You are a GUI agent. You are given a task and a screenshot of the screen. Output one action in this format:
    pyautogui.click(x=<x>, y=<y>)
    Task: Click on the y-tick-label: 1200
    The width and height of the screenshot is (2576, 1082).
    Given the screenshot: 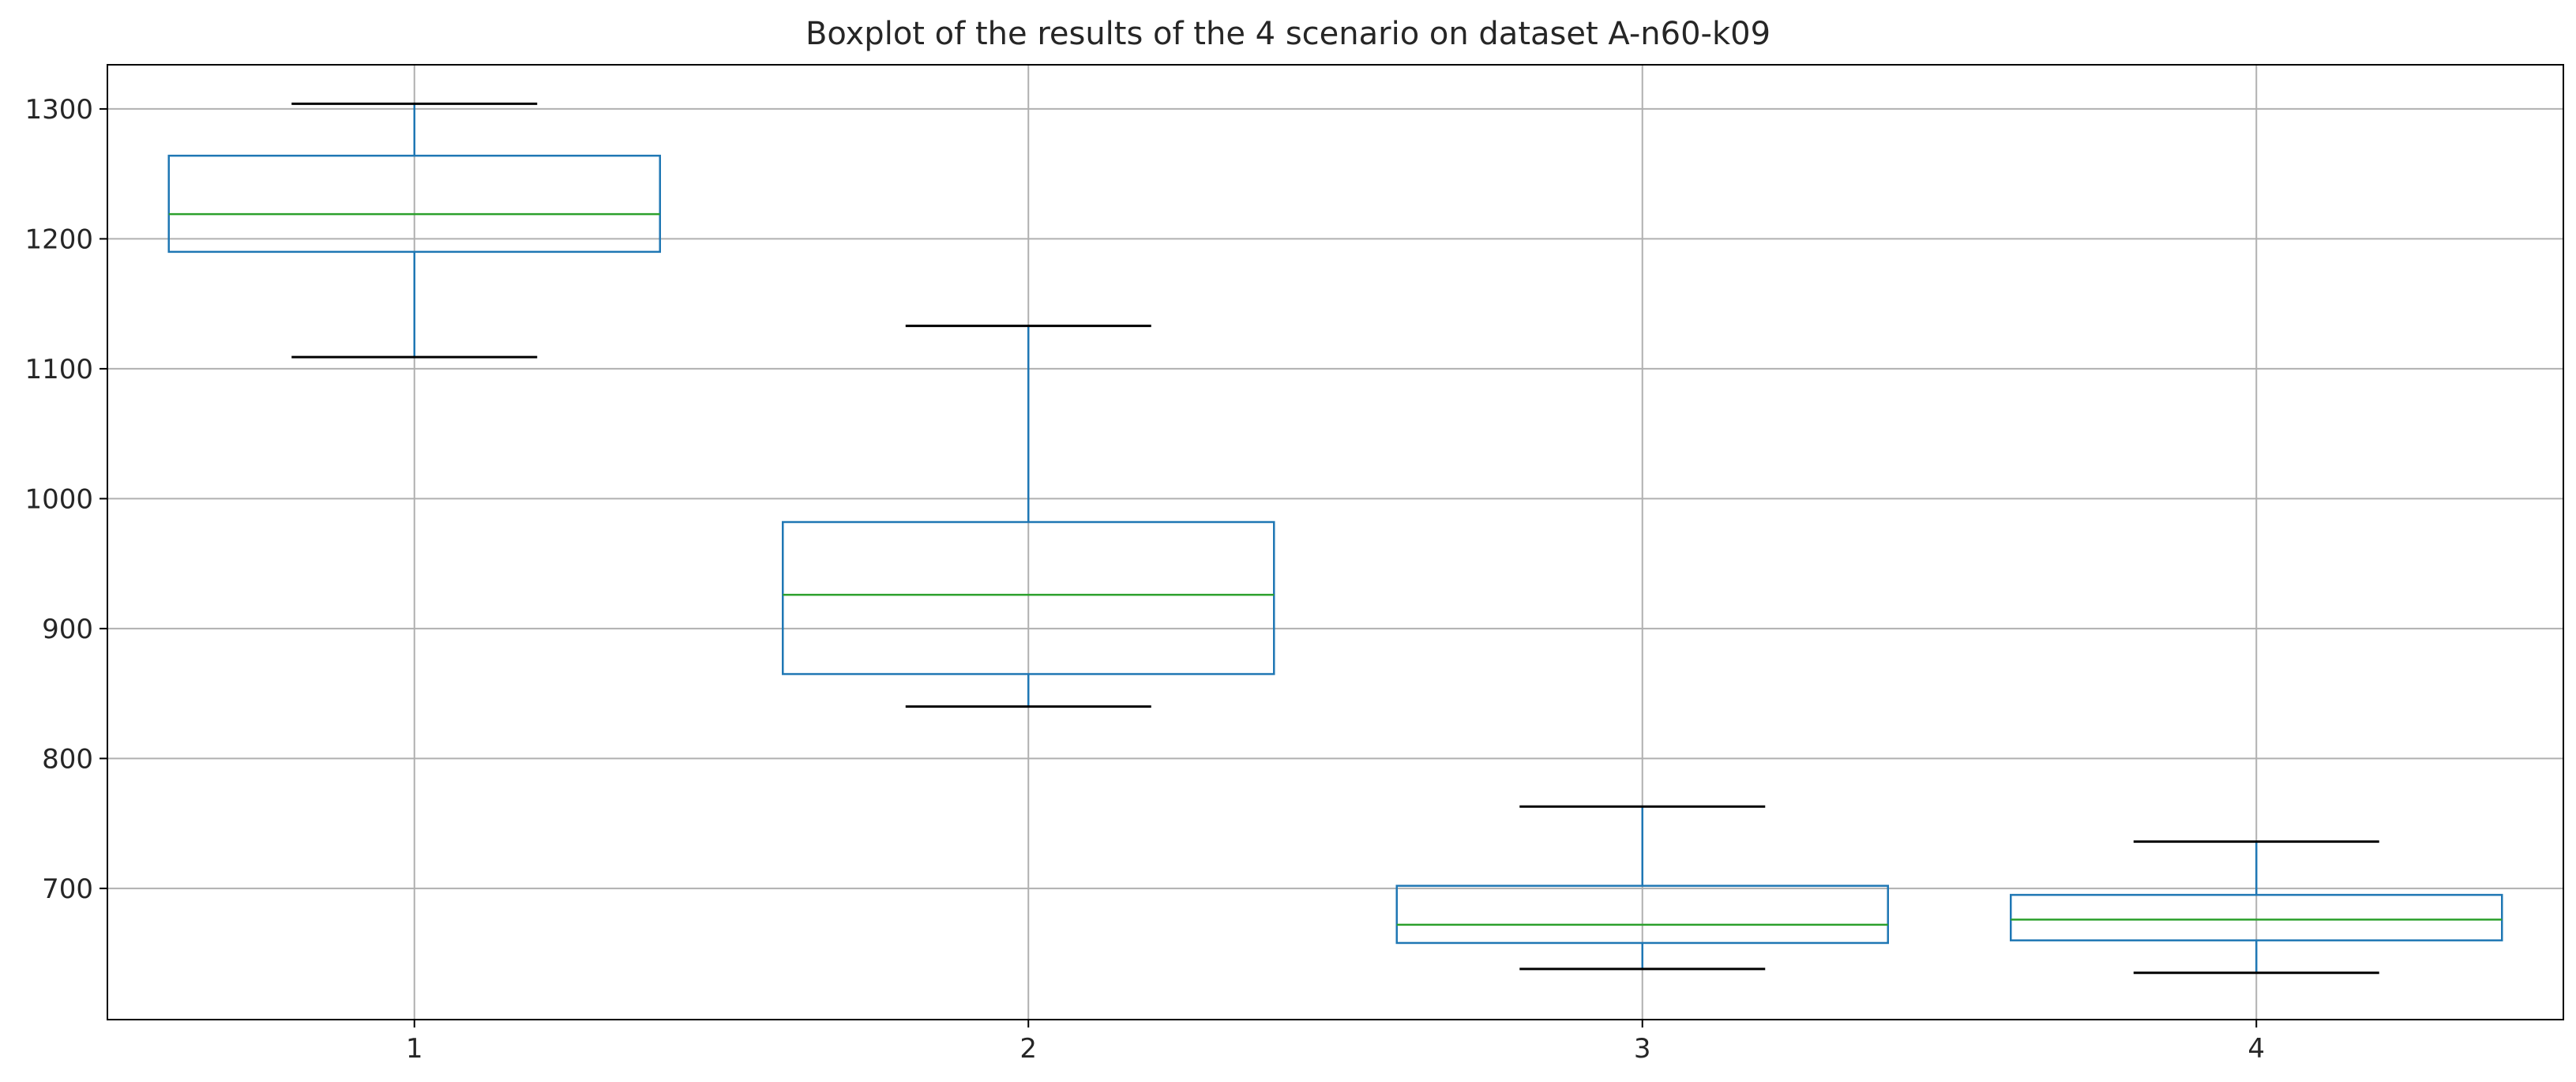 What is the action you would take?
    pyautogui.click(x=58, y=239)
    